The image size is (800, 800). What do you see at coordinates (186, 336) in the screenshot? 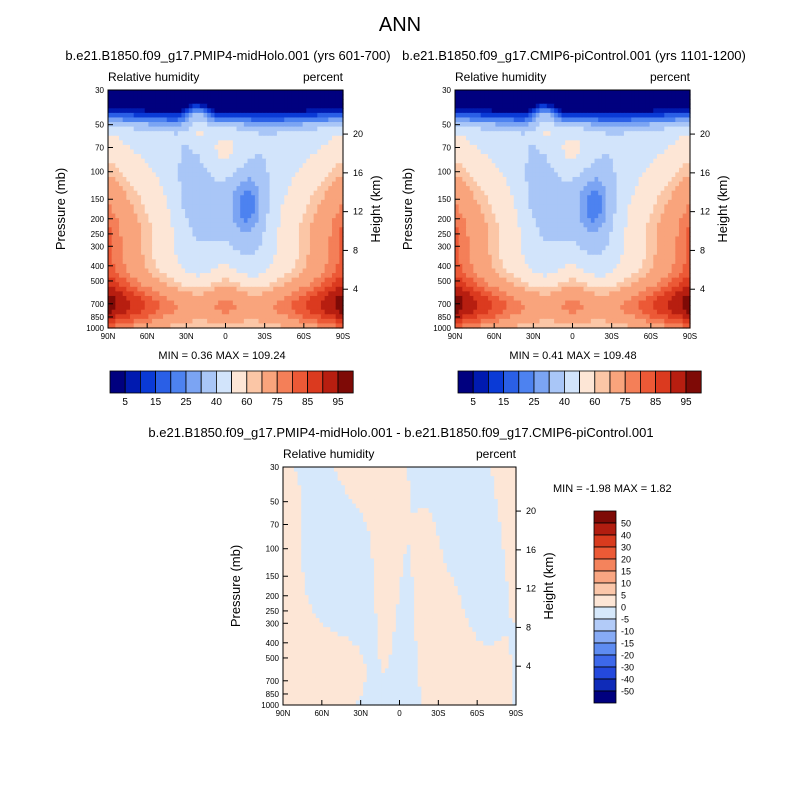
I see `x-tick-label: 30N` at bounding box center [186, 336].